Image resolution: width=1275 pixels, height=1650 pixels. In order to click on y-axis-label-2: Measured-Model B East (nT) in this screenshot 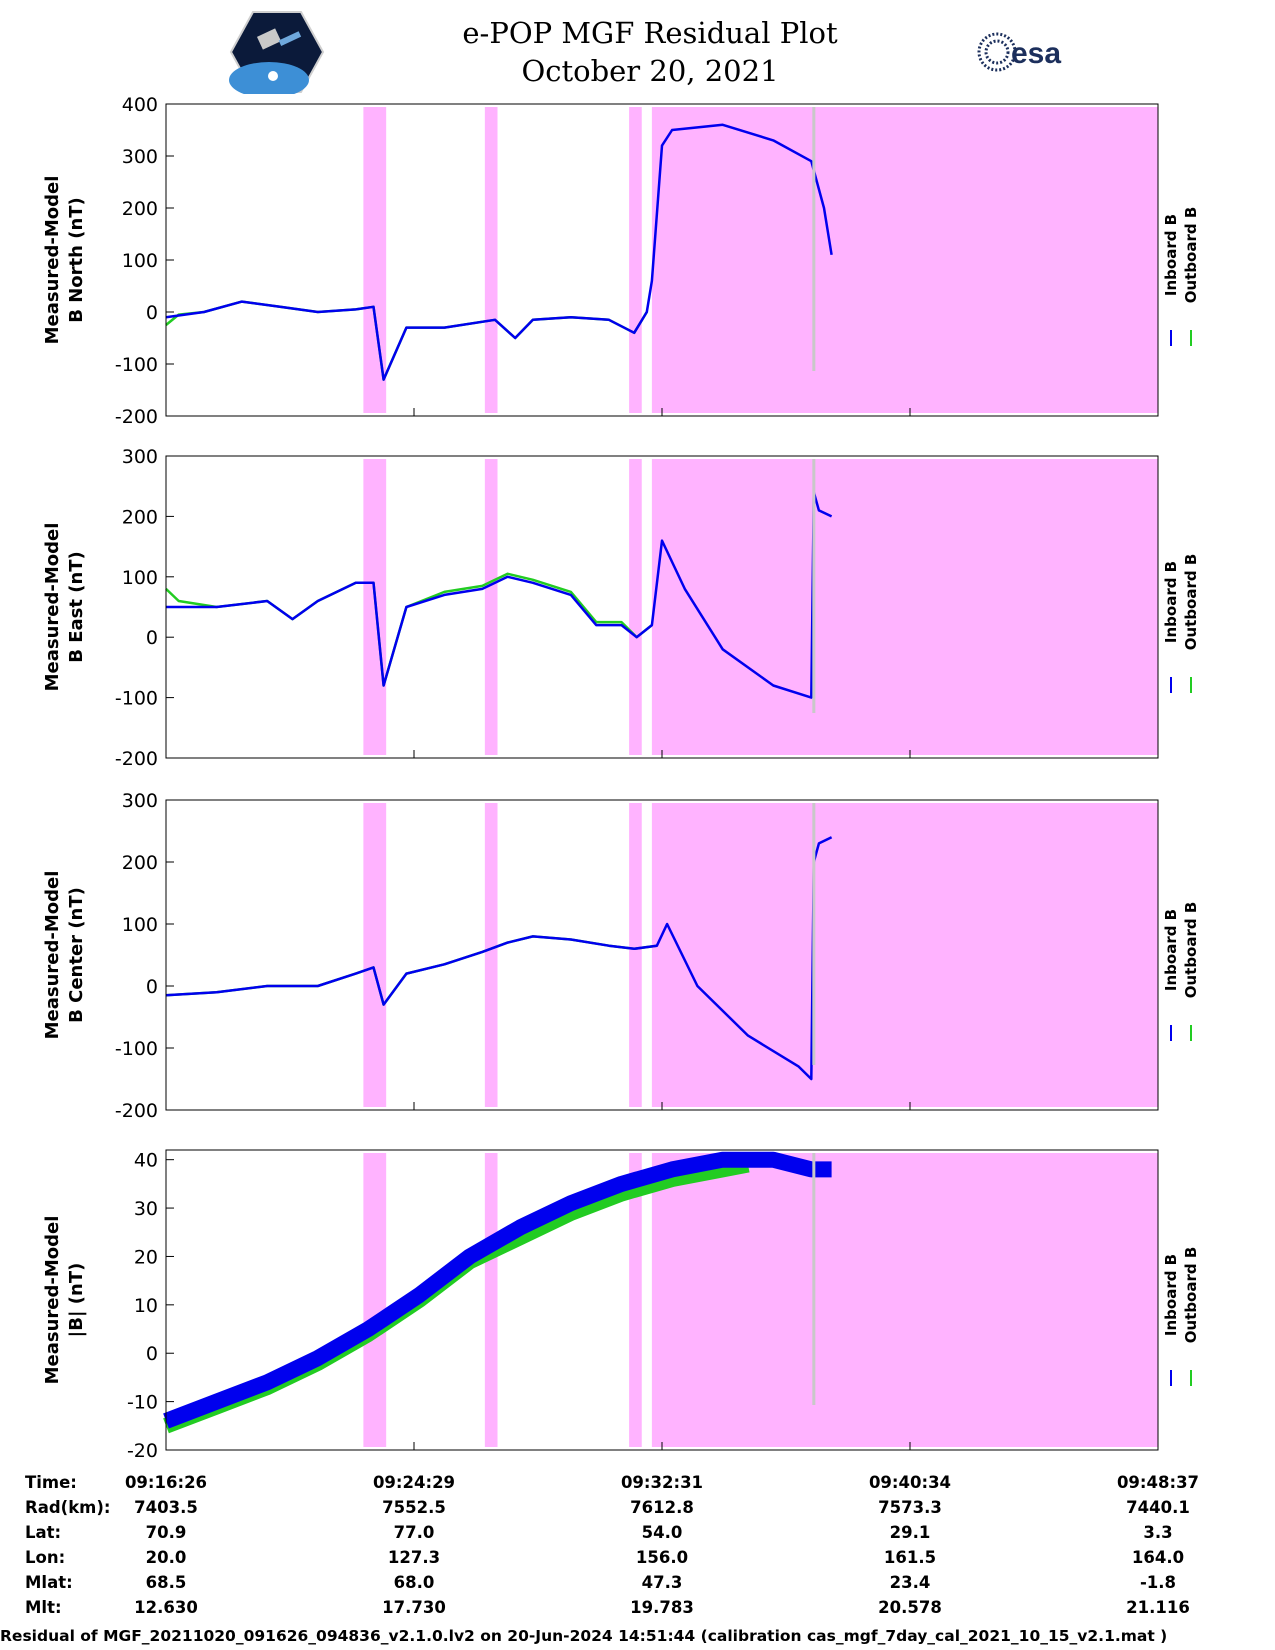, I will do `click(64, 607)`.